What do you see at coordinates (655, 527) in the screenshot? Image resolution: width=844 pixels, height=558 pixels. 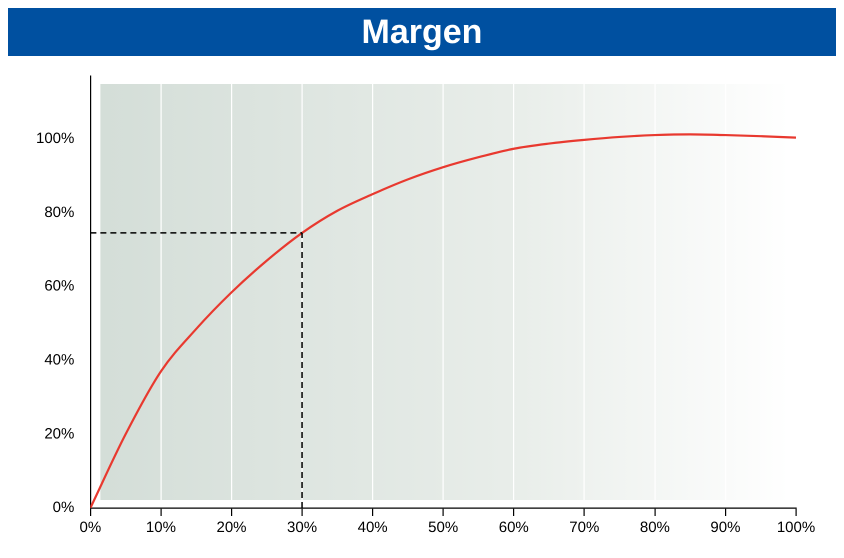 I see `x-tick-label: 80%` at bounding box center [655, 527].